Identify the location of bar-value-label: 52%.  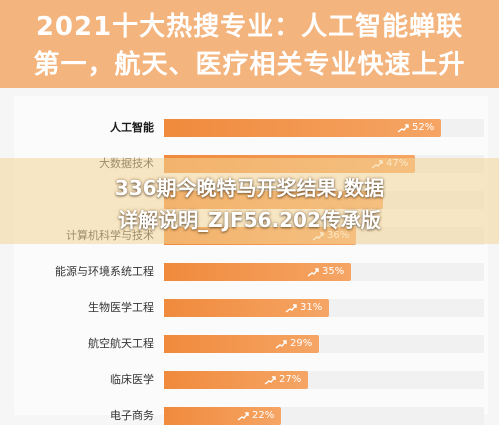
(423, 127).